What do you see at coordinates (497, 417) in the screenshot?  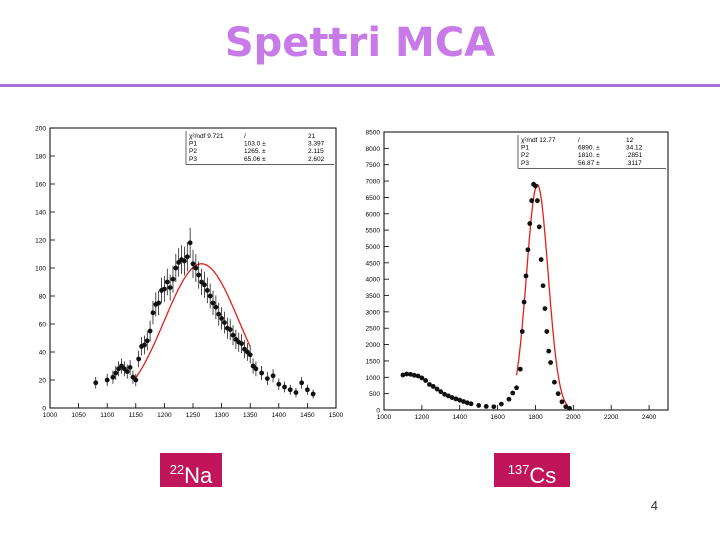 I see `cs137-xtick-label: 1600` at bounding box center [497, 417].